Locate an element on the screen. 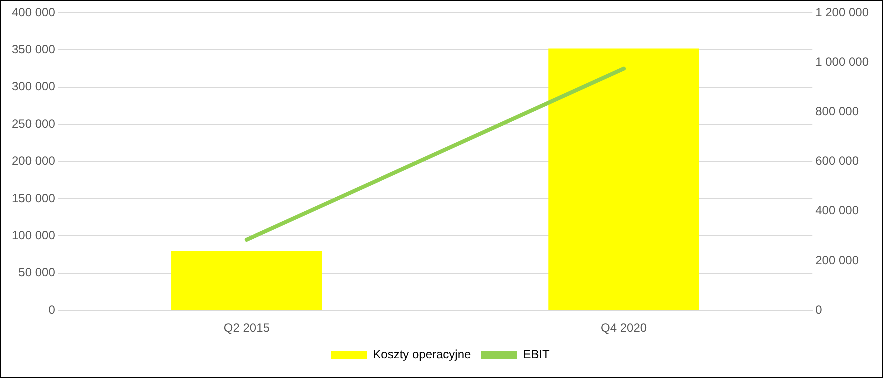  y2-tick-label: 400 000 is located at coordinates (838, 211).